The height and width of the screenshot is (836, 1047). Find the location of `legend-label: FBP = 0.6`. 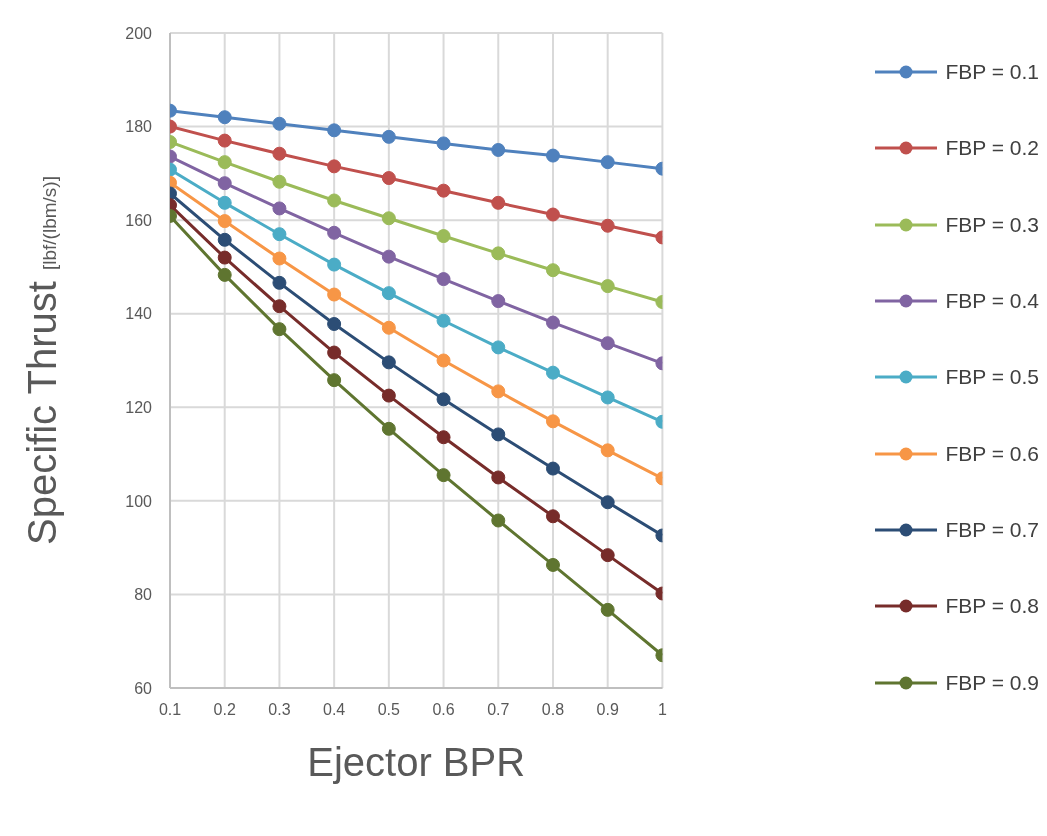

legend-label: FBP = 0.6 is located at coordinates (992, 453).